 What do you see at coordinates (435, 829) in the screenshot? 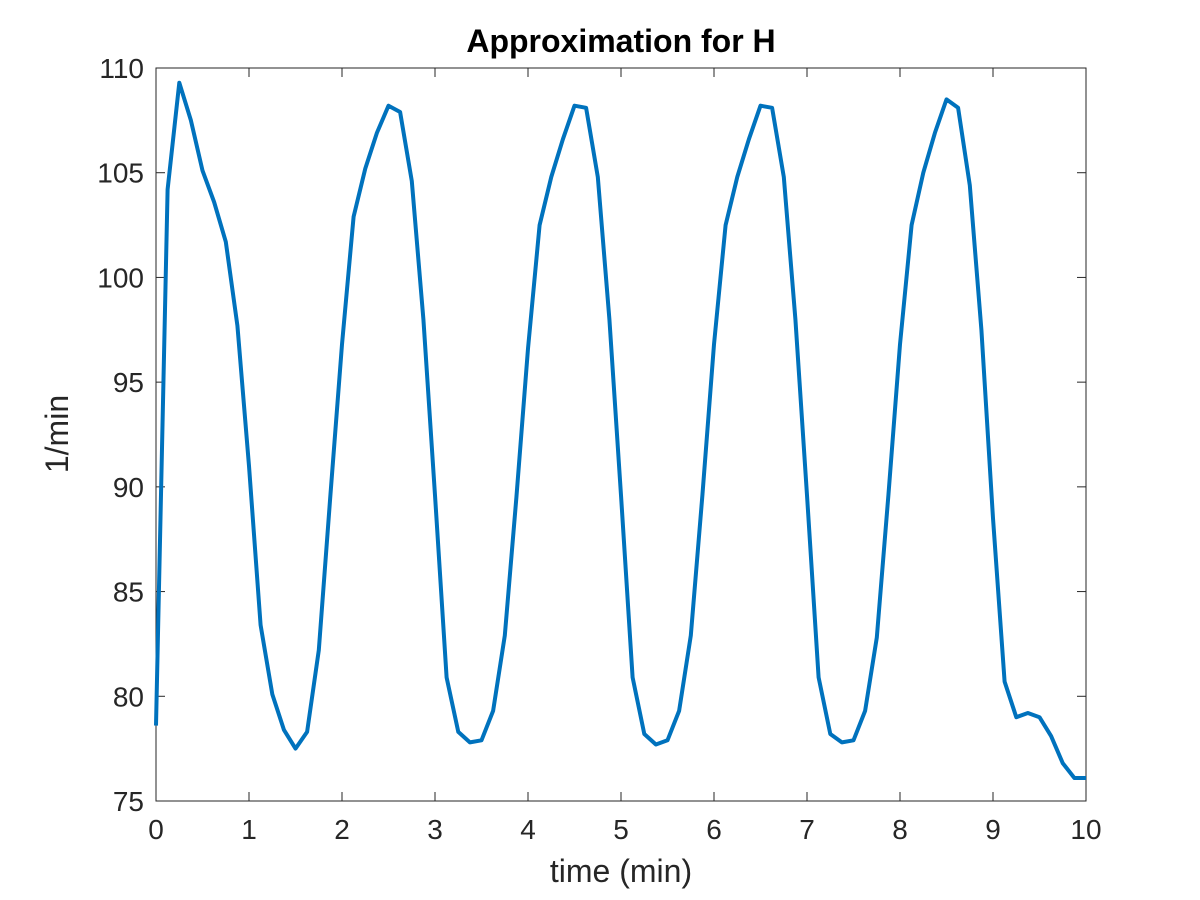
I see `x-tick-label: 3` at bounding box center [435, 829].